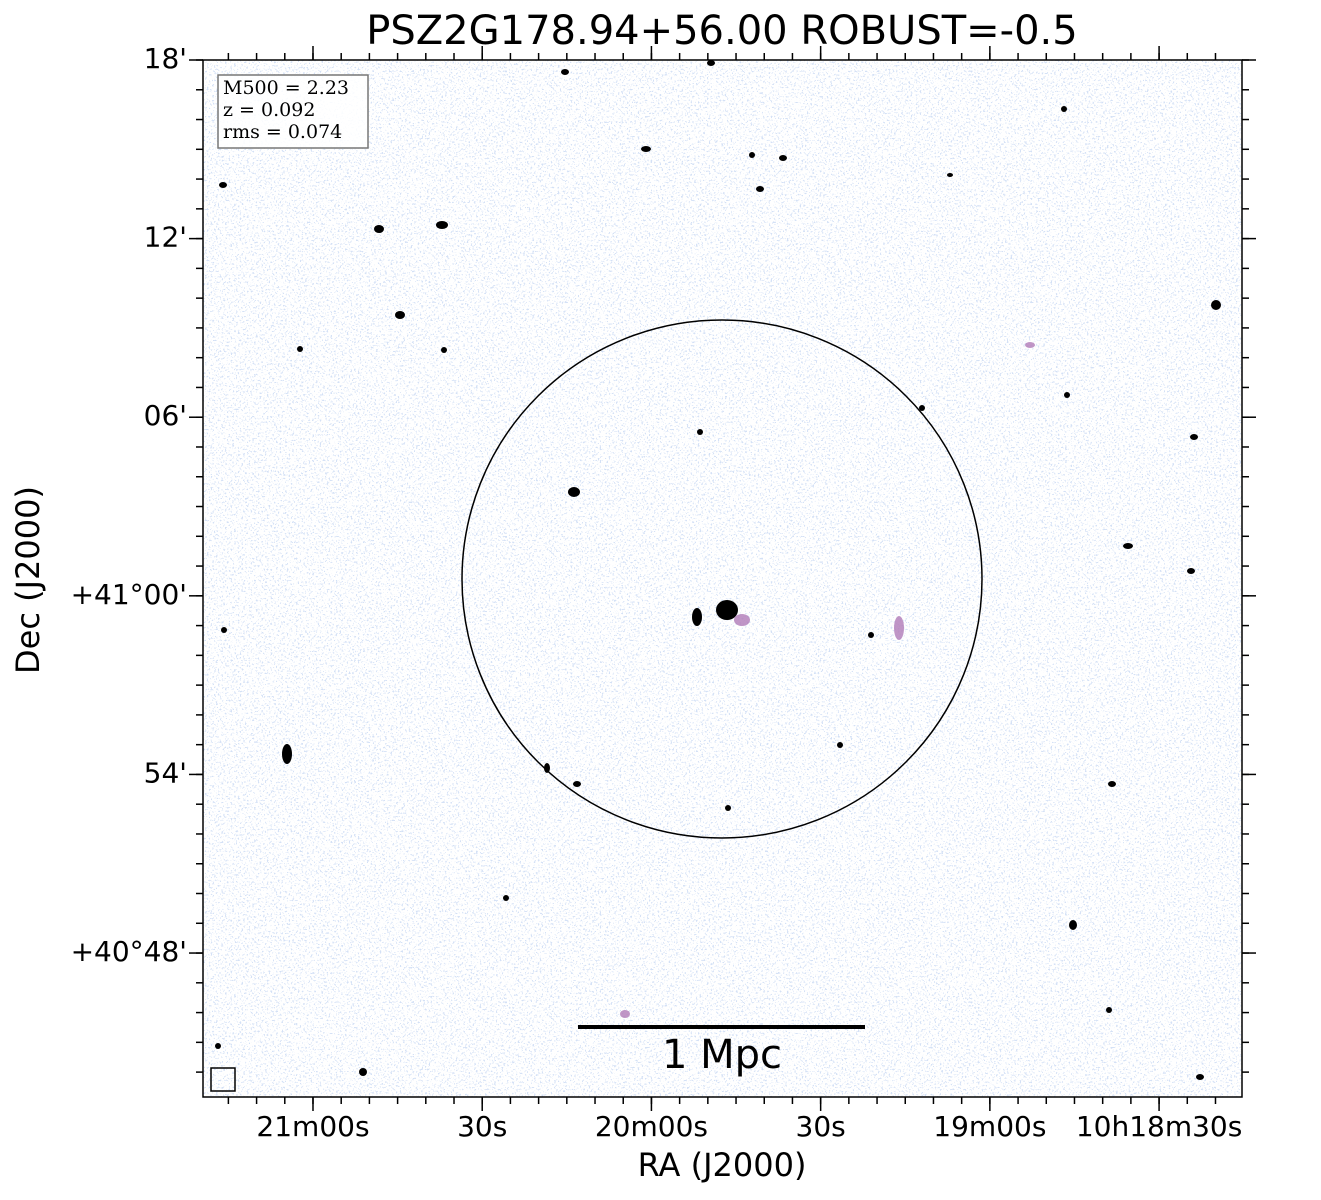  I want to click on x-tick-label: 10h18m30s, so click(1159, 1126).